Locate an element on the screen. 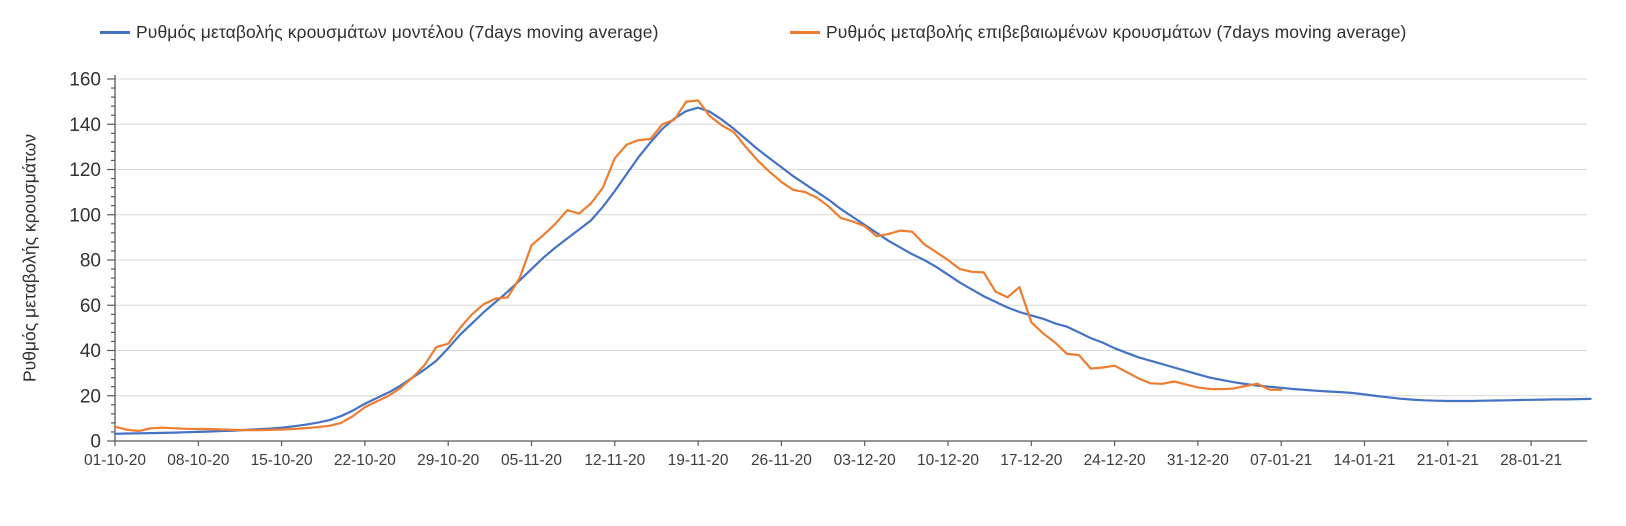  y-tick-label: 160 is located at coordinates (85, 80).